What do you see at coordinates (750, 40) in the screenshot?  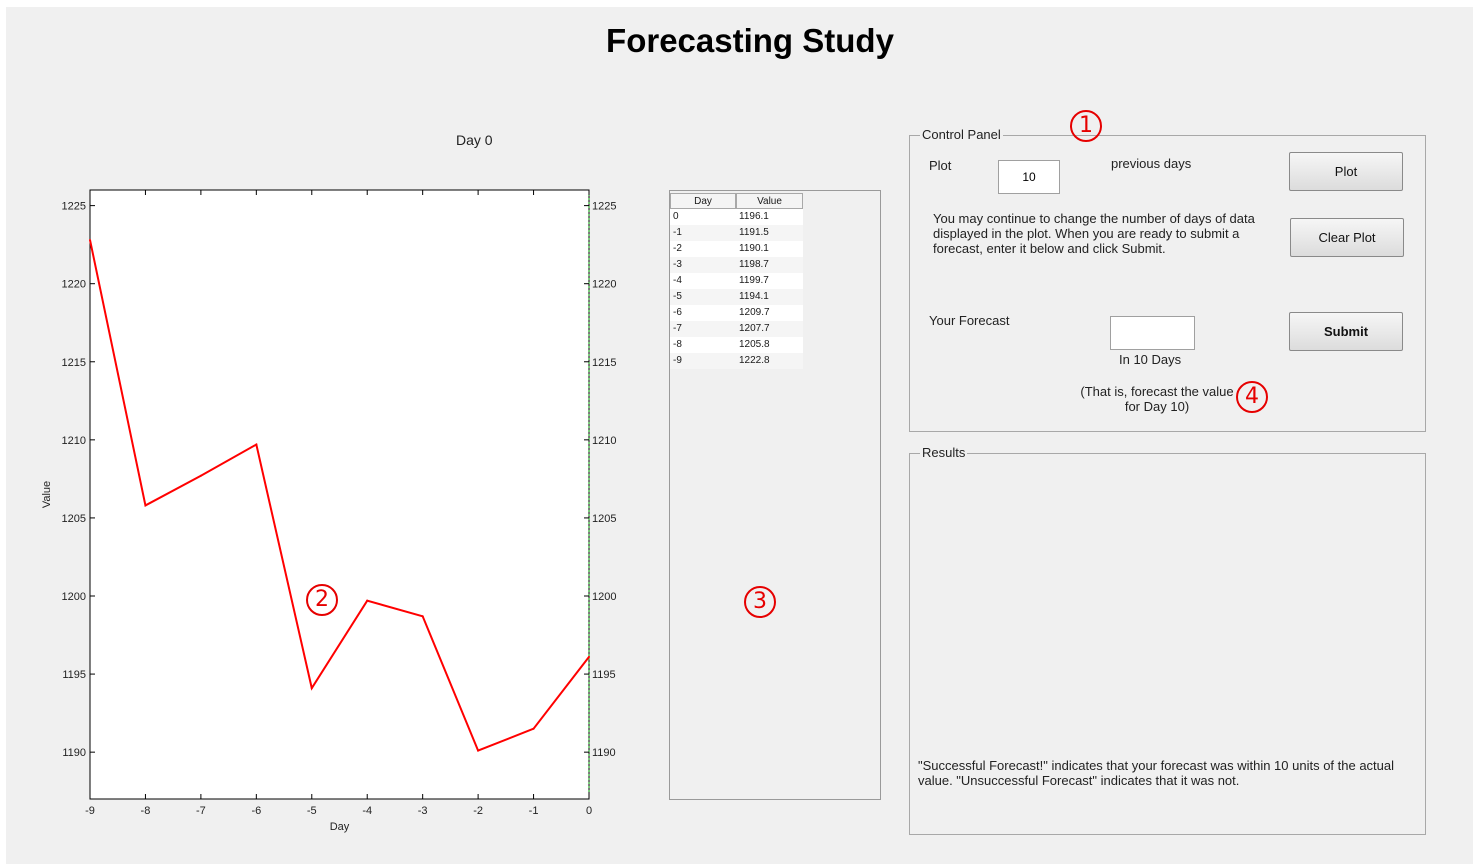 I see `window-title: Forecasting Study` at bounding box center [750, 40].